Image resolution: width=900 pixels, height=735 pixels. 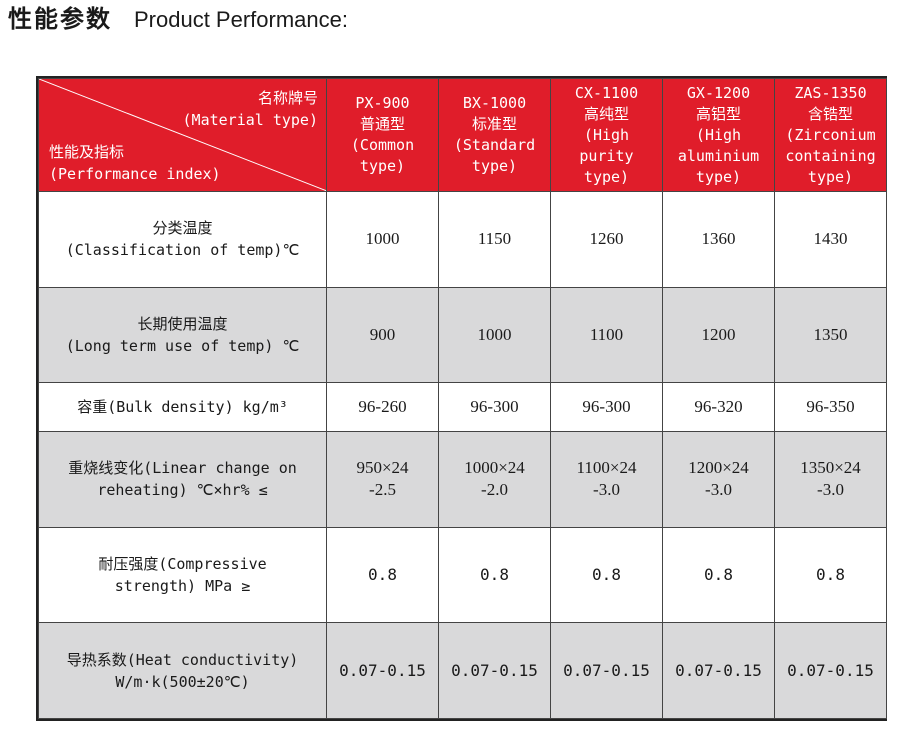 I want to click on value-text: 1100, so click(x=606, y=334).